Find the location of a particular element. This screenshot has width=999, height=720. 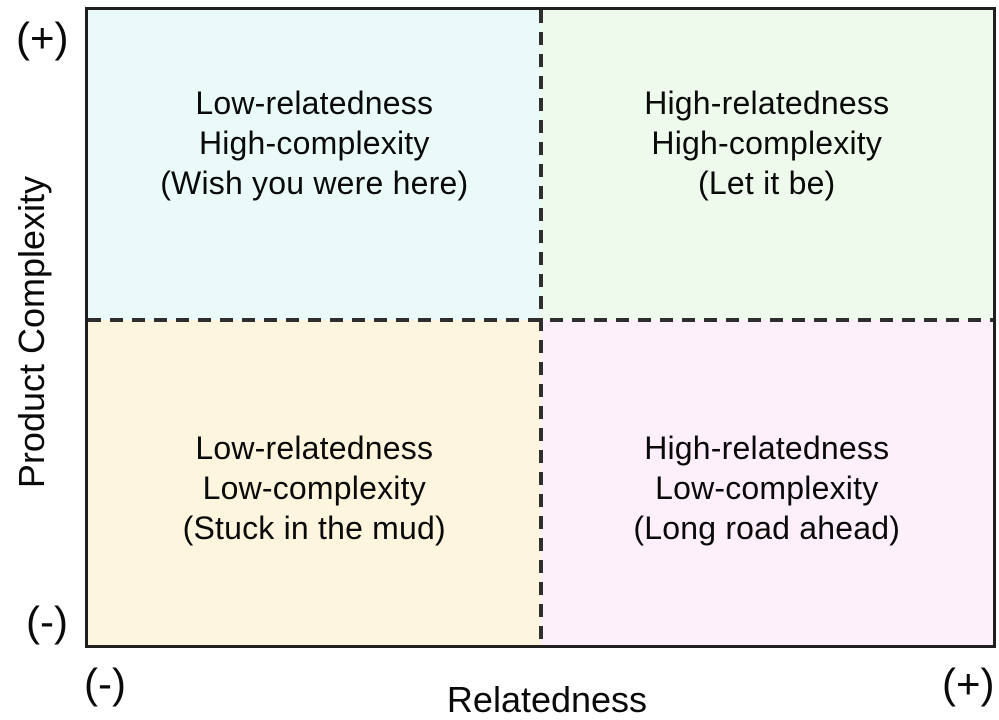

y-axis-minus-sign: (-) is located at coordinates (47, 621).